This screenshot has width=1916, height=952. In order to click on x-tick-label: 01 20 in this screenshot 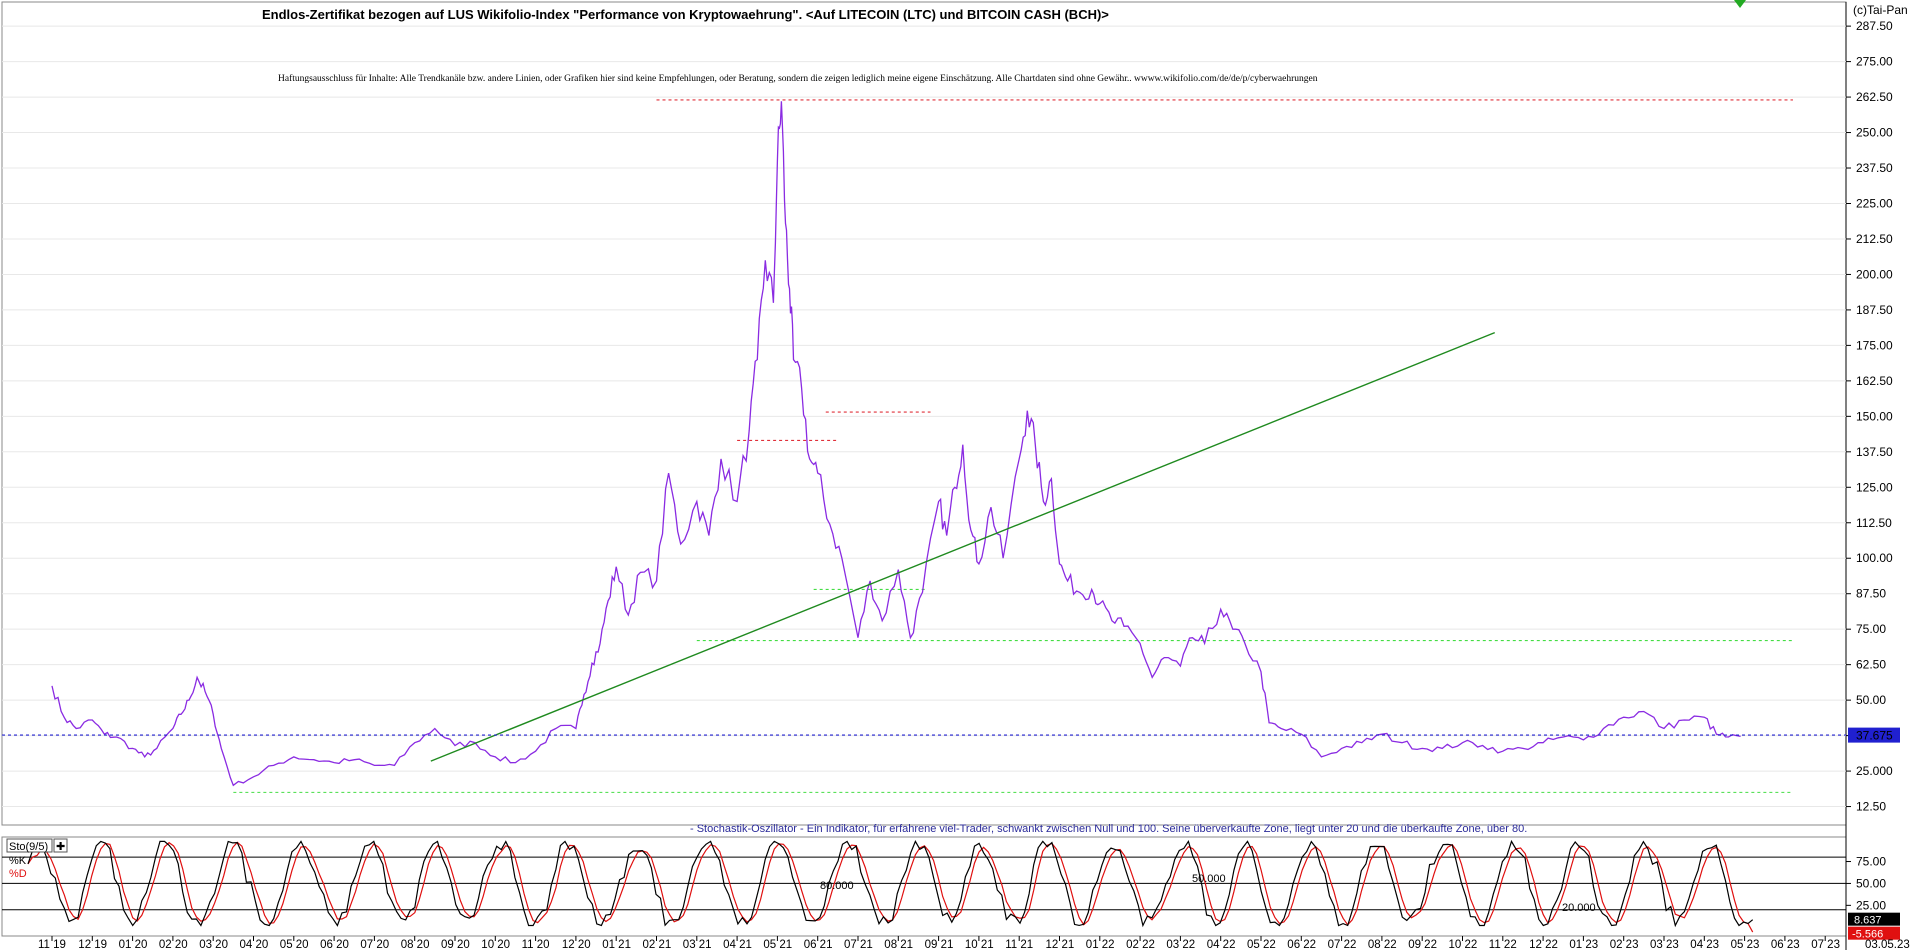, I will do `click(133, 945)`.